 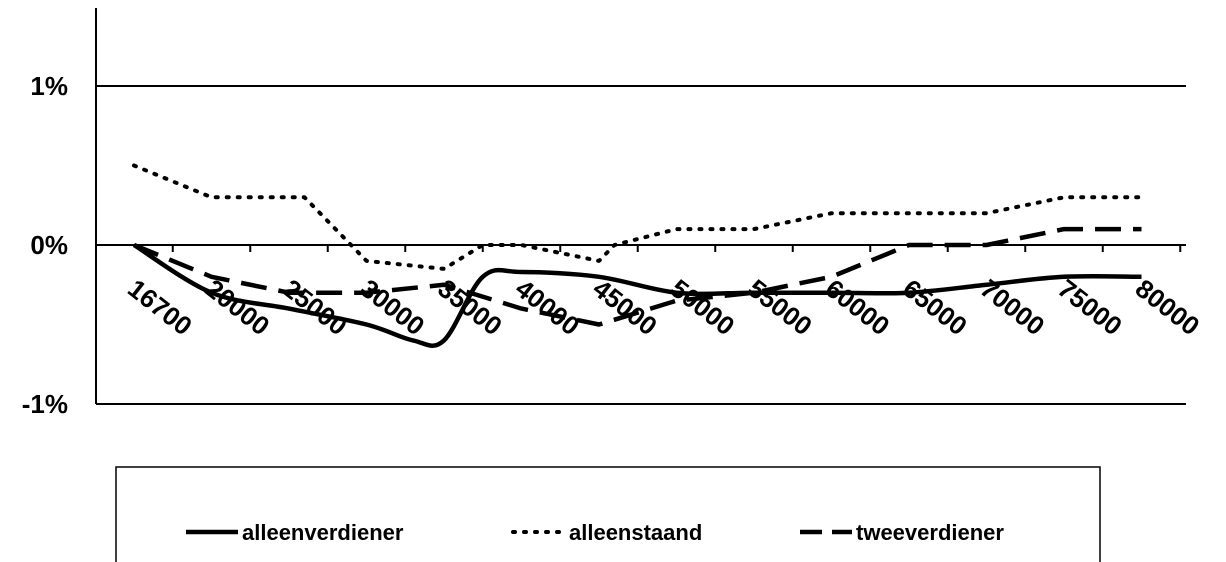 I want to click on y-tick-labels: 1% 0% -1%, so click(x=45, y=245).